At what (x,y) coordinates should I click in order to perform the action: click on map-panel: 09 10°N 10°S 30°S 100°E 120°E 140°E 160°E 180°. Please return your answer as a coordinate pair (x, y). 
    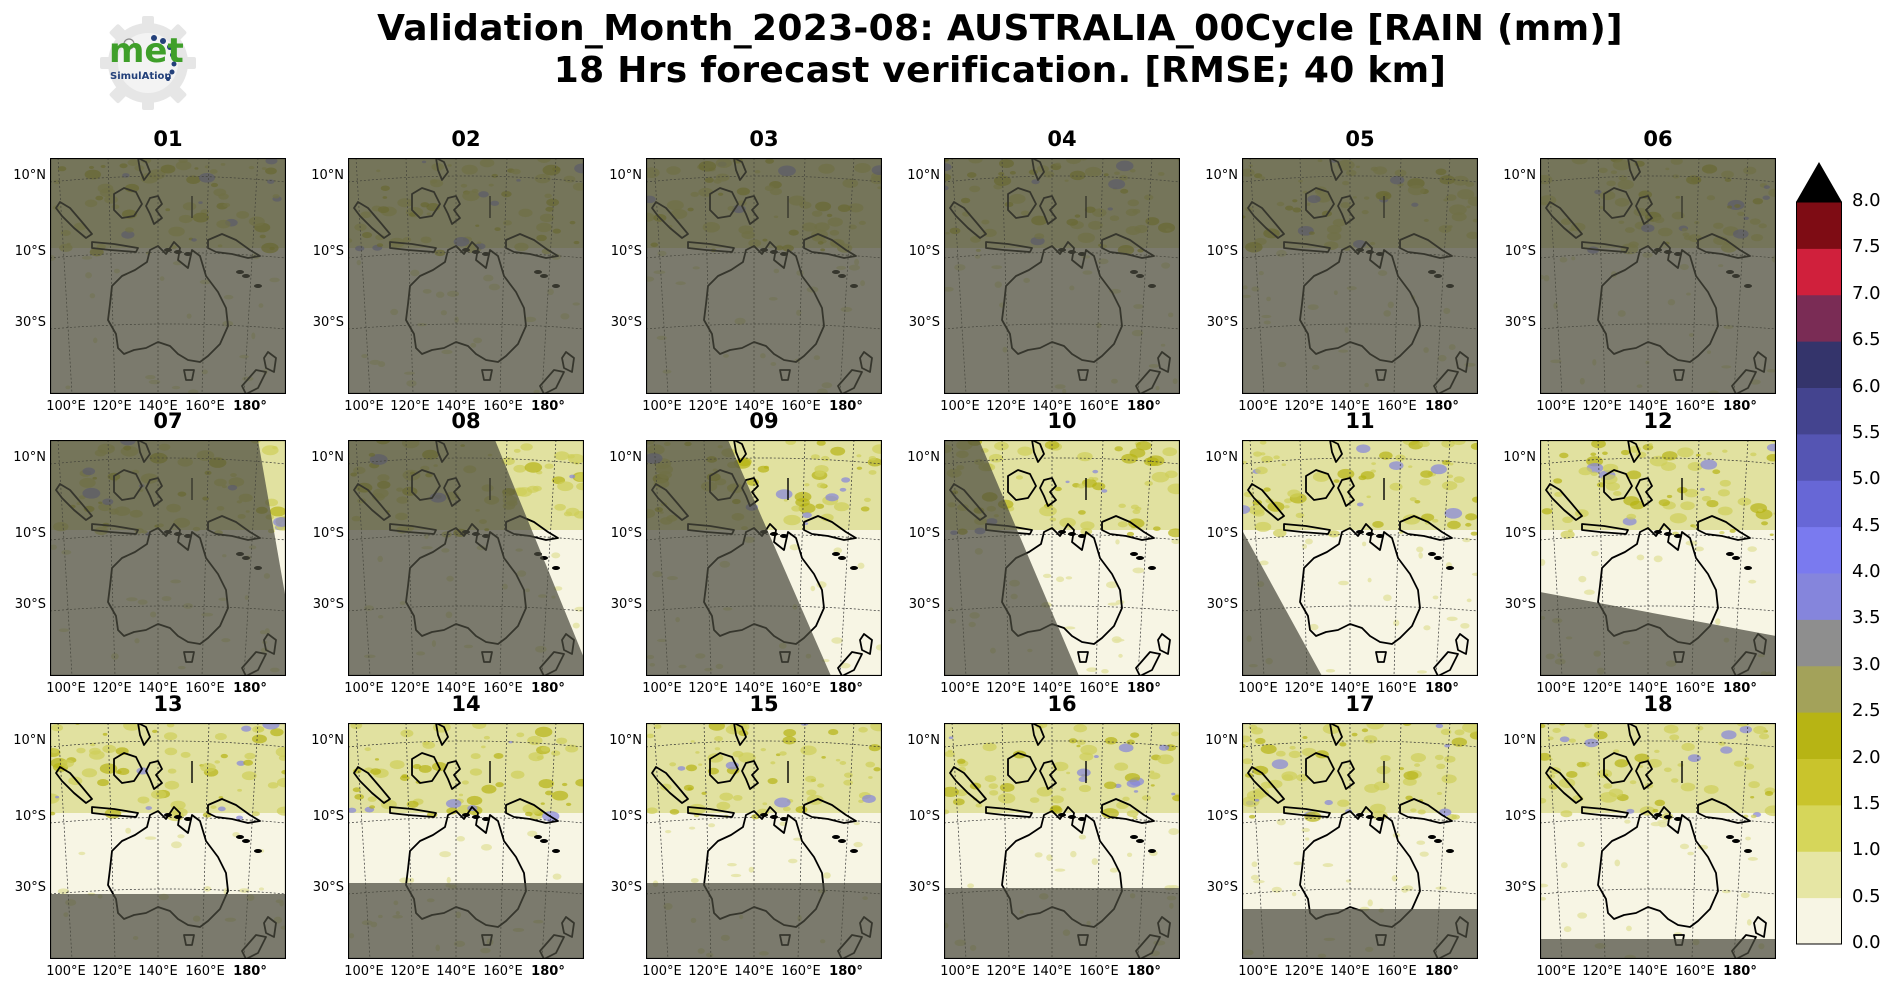
    Looking at the image, I should click on (745, 552).